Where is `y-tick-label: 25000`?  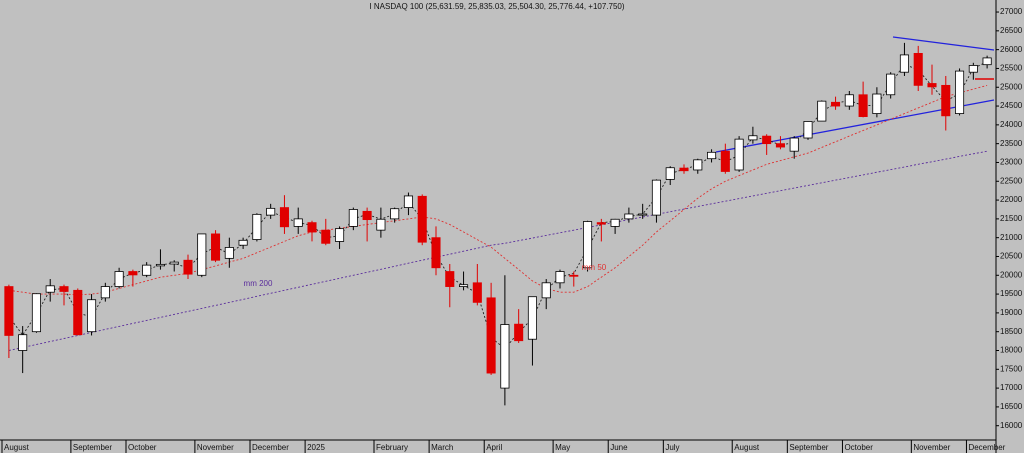 y-tick-label: 25000 is located at coordinates (1011, 86).